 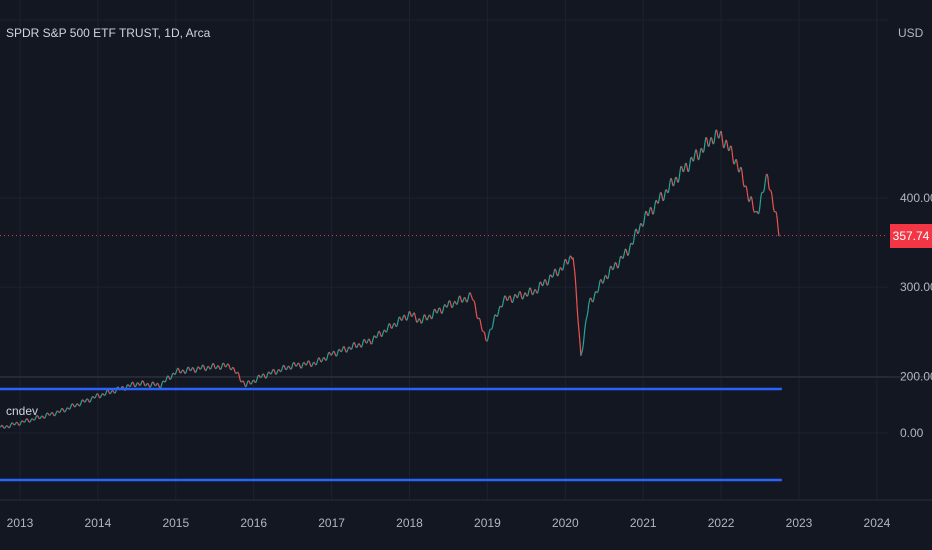 What do you see at coordinates (916, 198) in the screenshot?
I see `price-axis-tick: 400.00` at bounding box center [916, 198].